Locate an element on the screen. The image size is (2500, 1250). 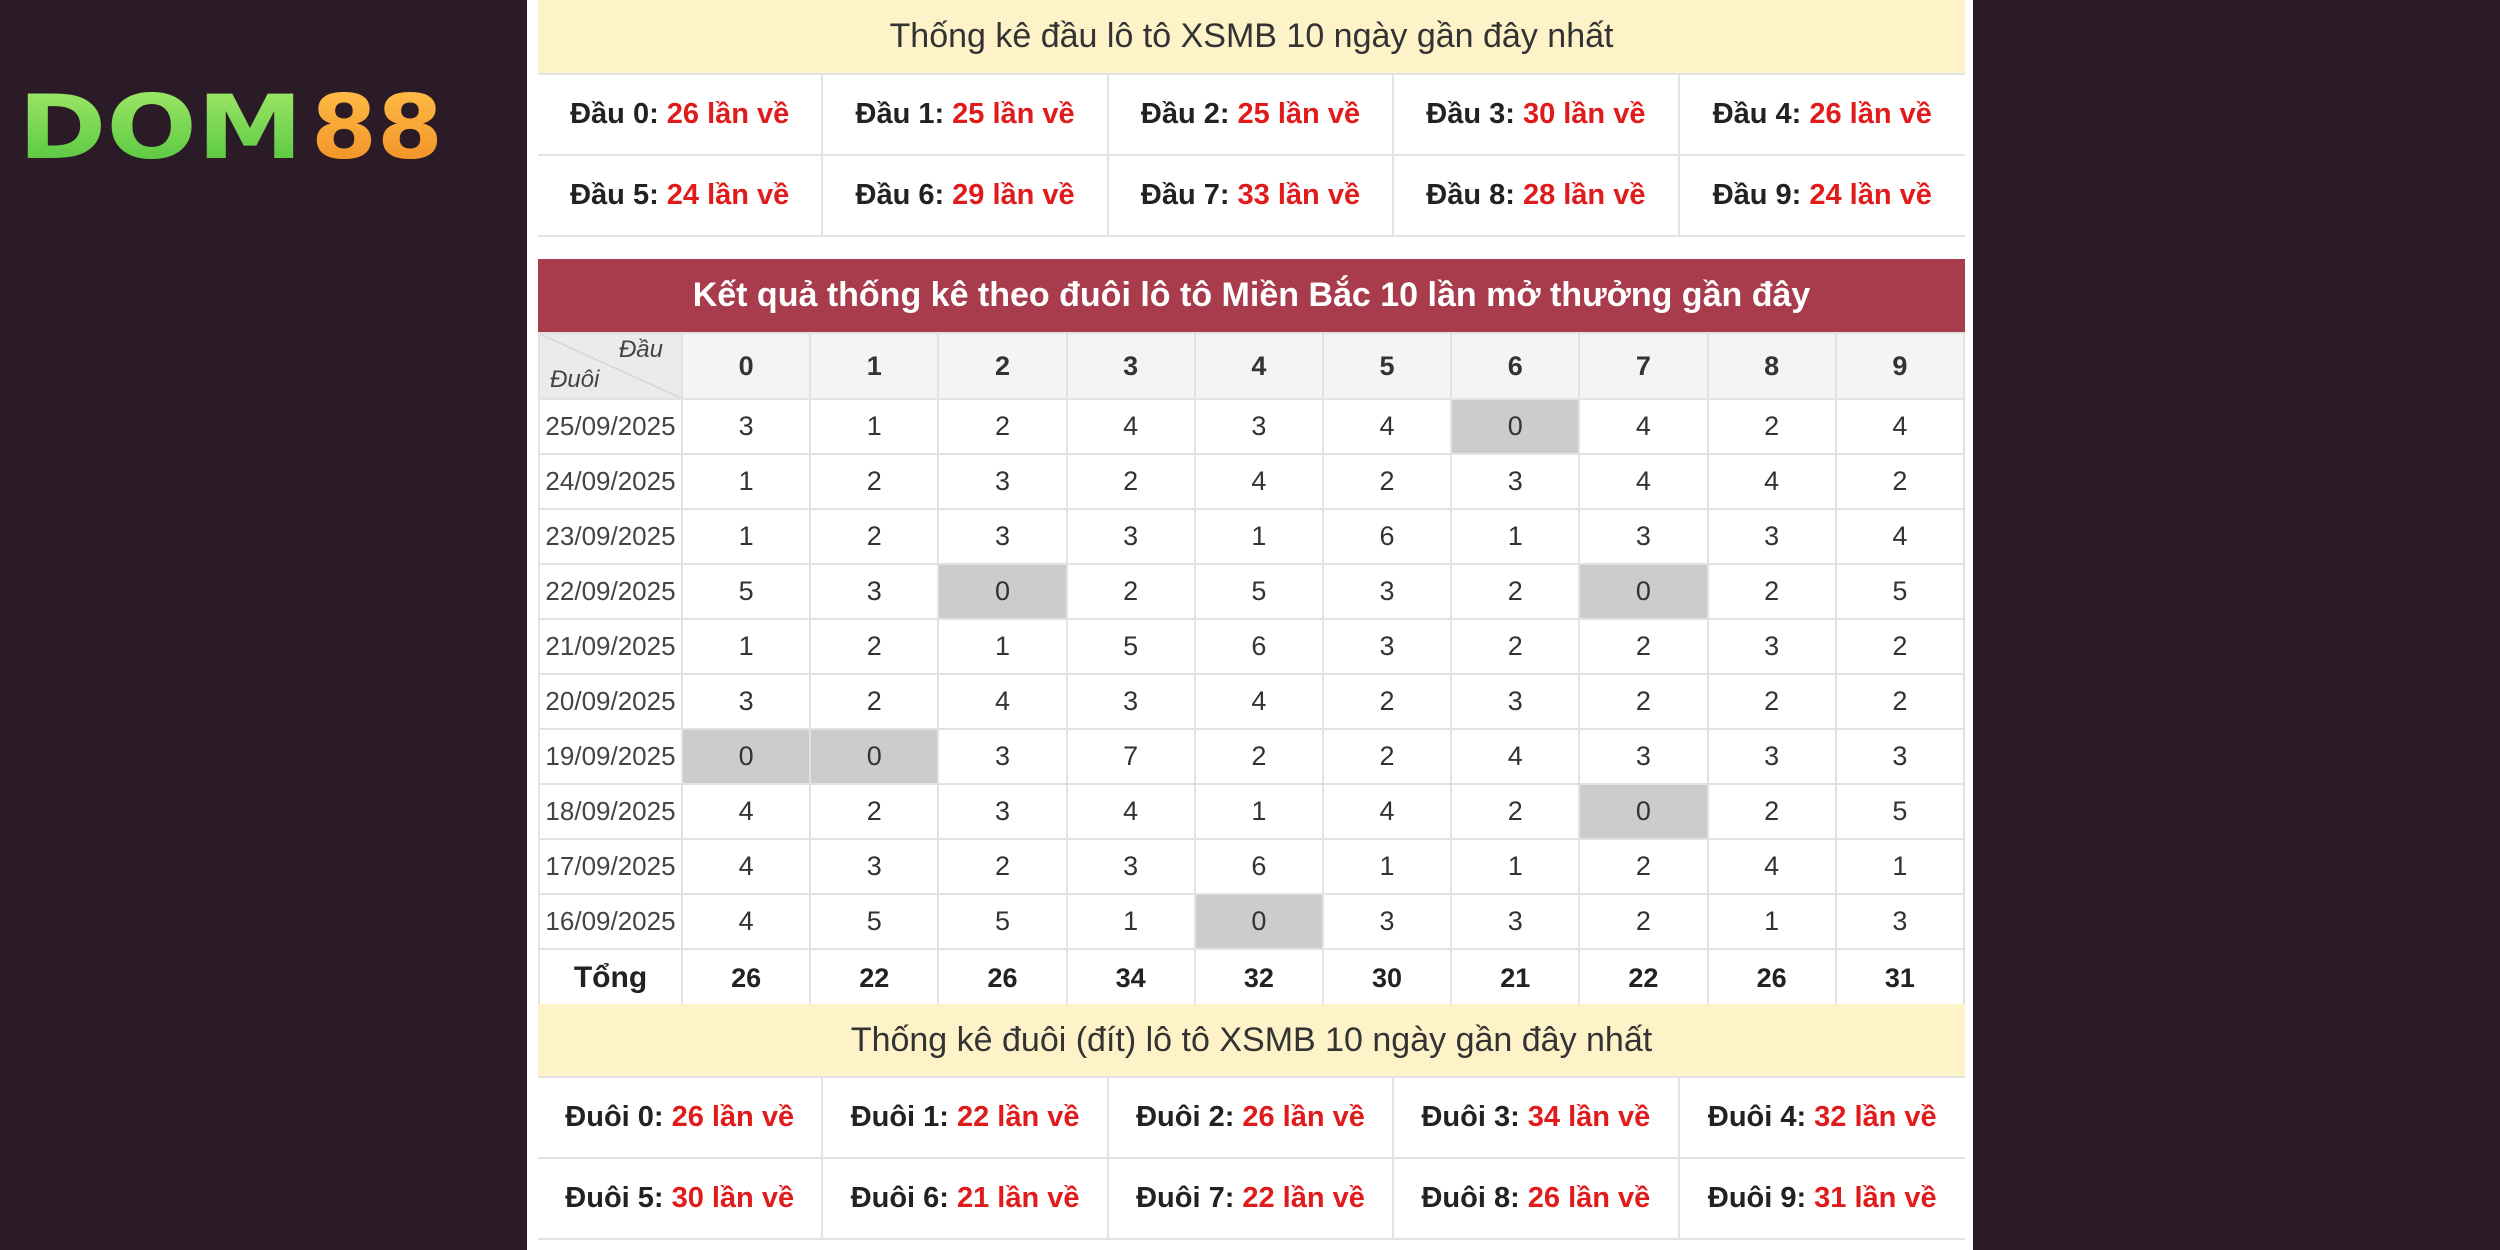
duoi-stat-4: Đuôi 4: 32 lần về is located at coordinates (1822, 1118).